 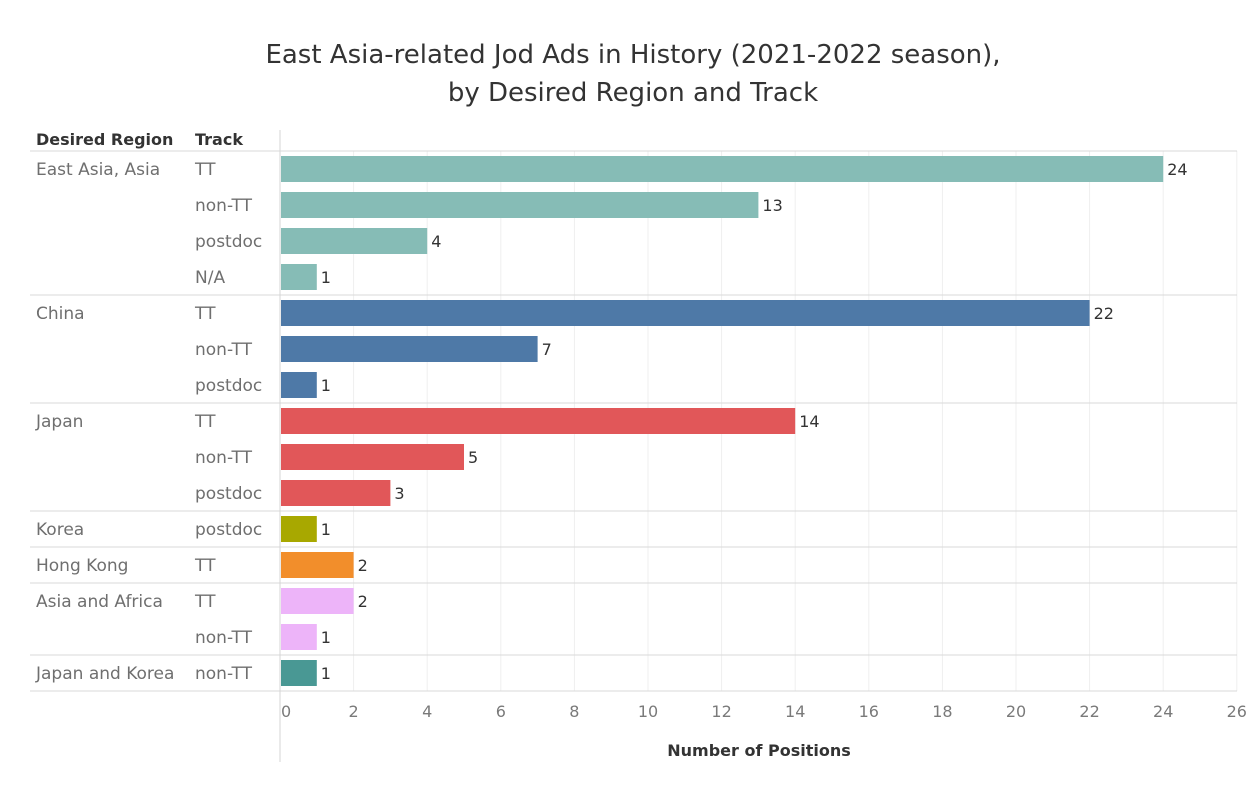 What do you see at coordinates (104, 139) in the screenshot?
I see `header-desired-region: Desired Region` at bounding box center [104, 139].